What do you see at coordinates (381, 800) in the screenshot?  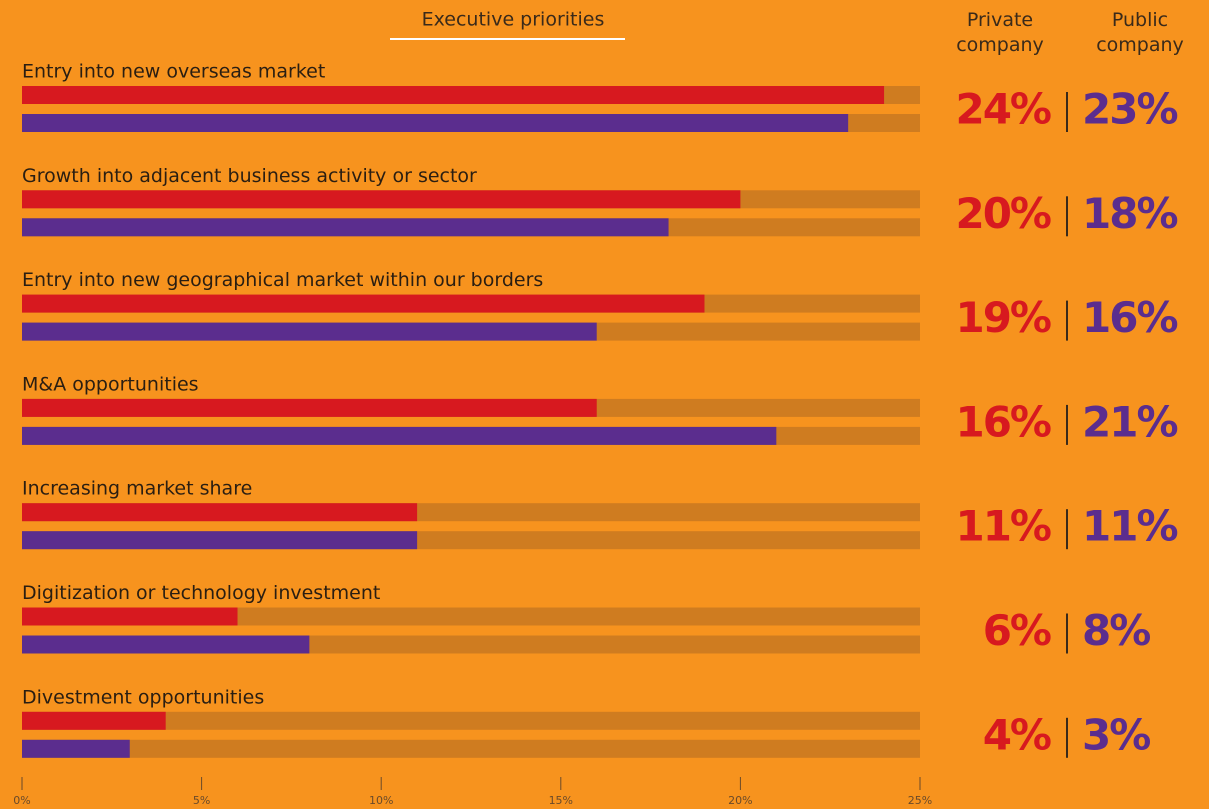 I see `x-tick-label: 10%` at bounding box center [381, 800].